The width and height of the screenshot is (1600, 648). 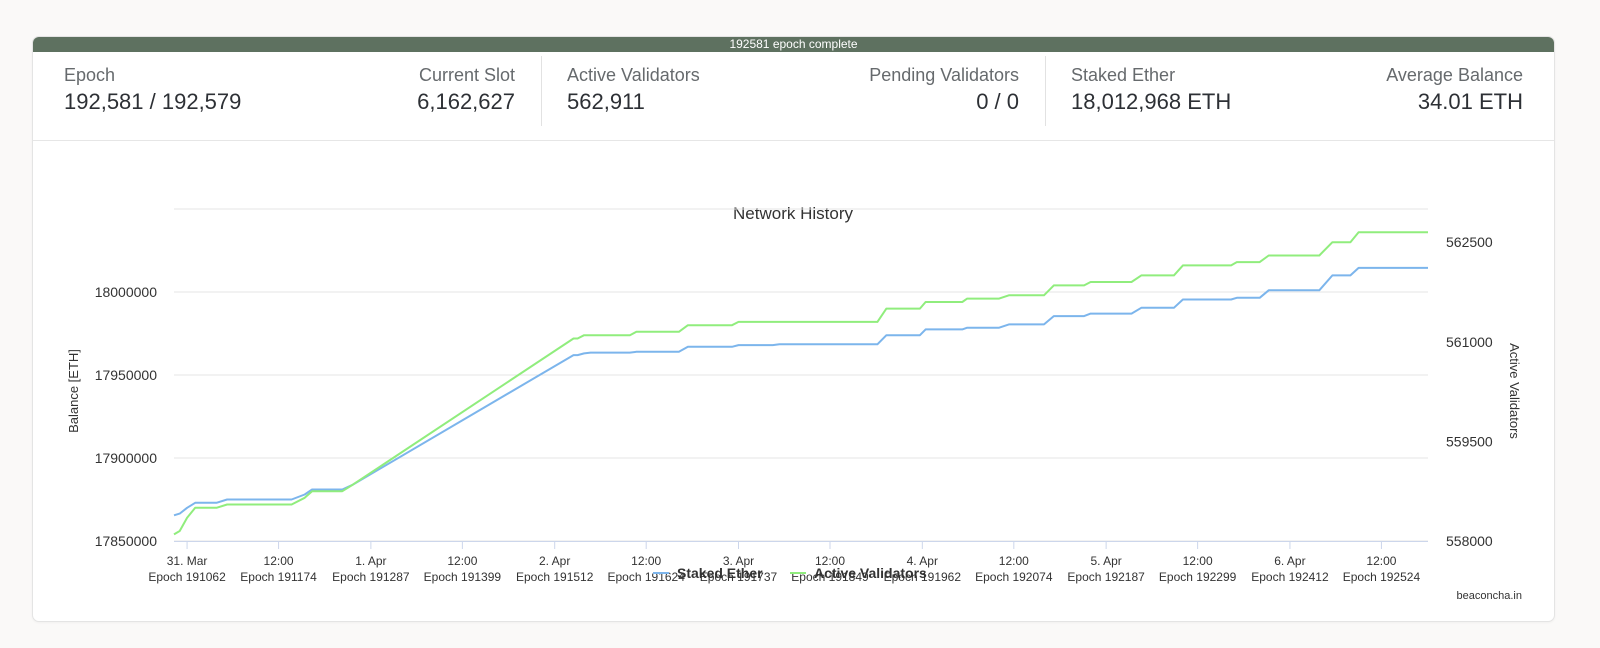 I want to click on legend-label-staked-ether: Staked Ether, so click(x=720, y=573).